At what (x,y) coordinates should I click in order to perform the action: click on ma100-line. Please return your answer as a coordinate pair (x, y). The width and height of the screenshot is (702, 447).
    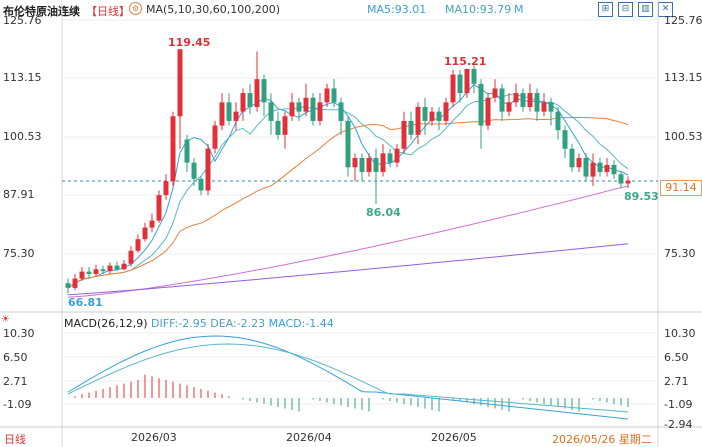
    Looking at the image, I should click on (348, 269).